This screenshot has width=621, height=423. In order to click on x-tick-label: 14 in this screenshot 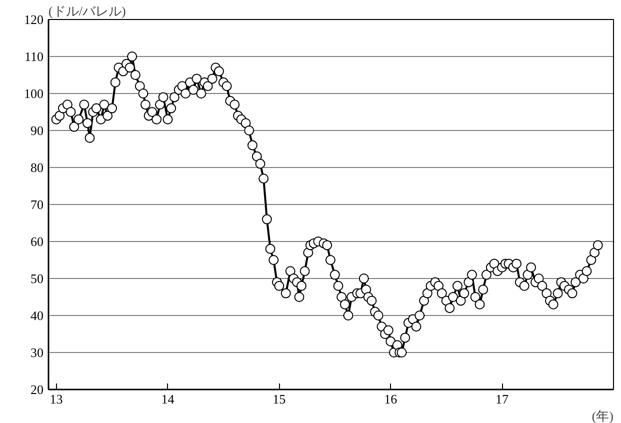, I will do `click(168, 399)`.